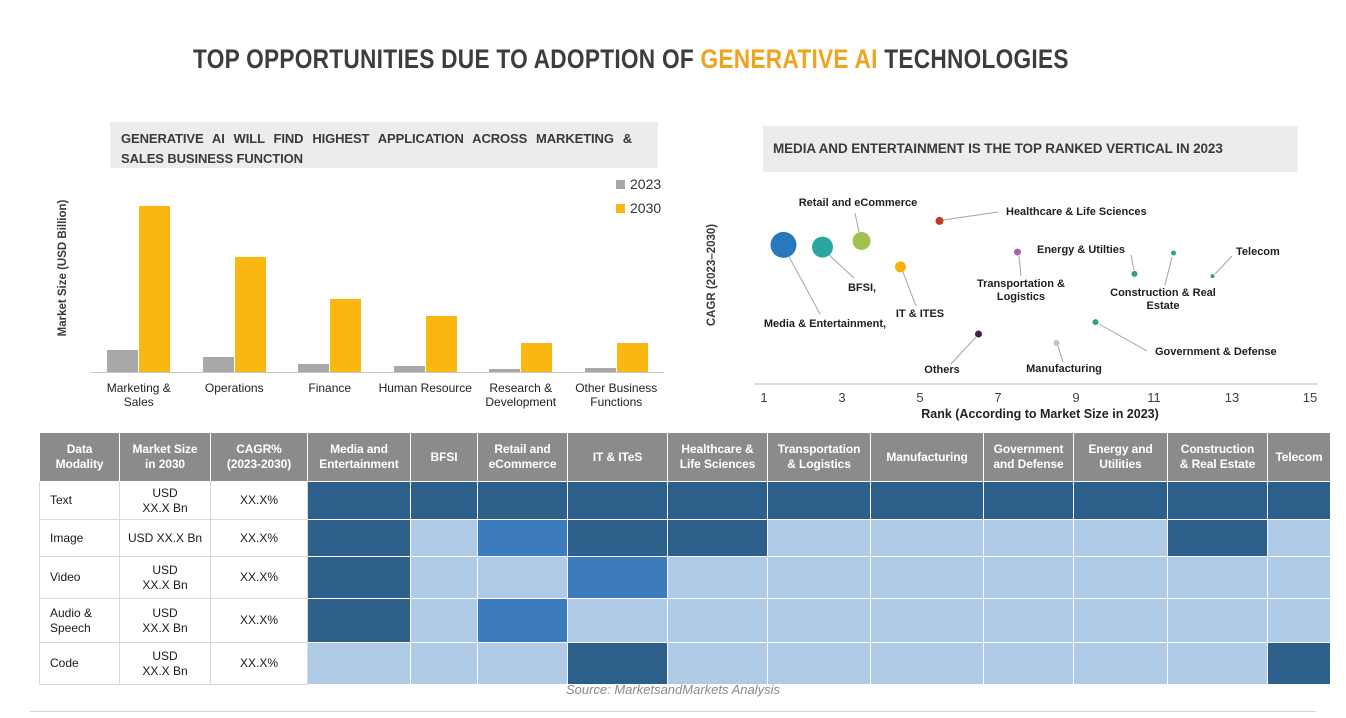 The height and width of the screenshot is (718, 1346). I want to click on legend-label-2023: 2023, so click(646, 184).